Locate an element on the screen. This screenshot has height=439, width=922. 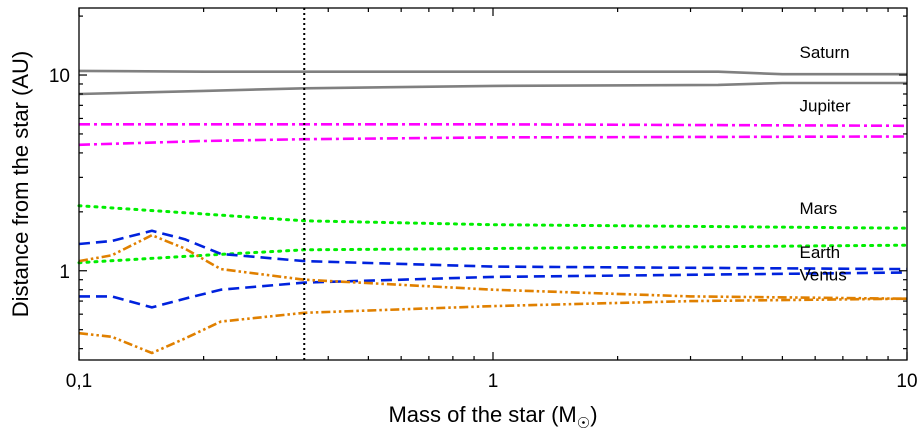
y-tick-label: 1 is located at coordinates (64, 272).